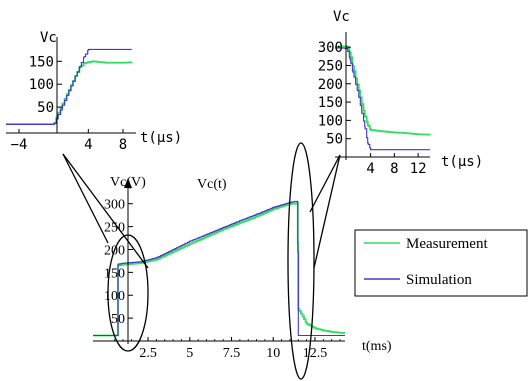 The image size is (530, 381). I want to click on zoom-ellipse-left, so click(128, 293).